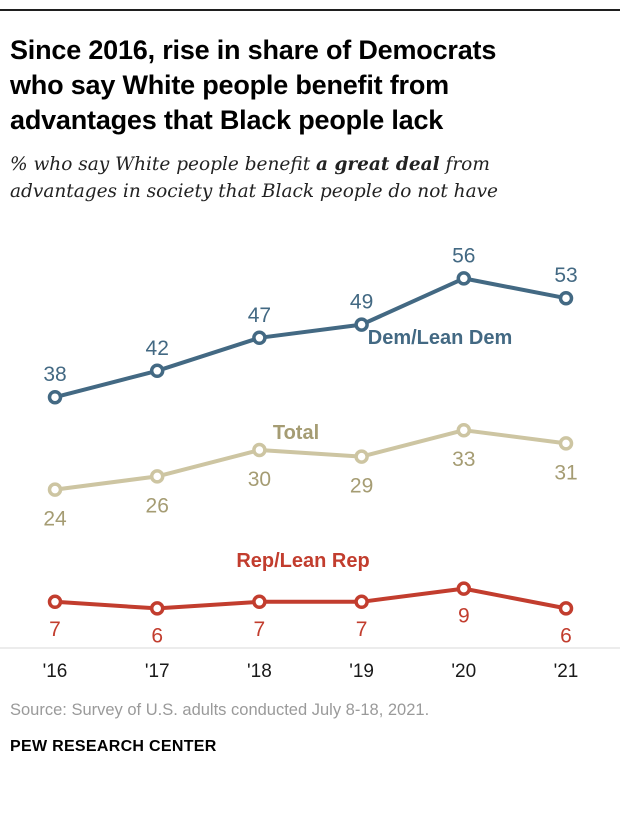 This screenshot has height=823, width=620. What do you see at coordinates (565, 472) in the screenshot?
I see `value-label: 31` at bounding box center [565, 472].